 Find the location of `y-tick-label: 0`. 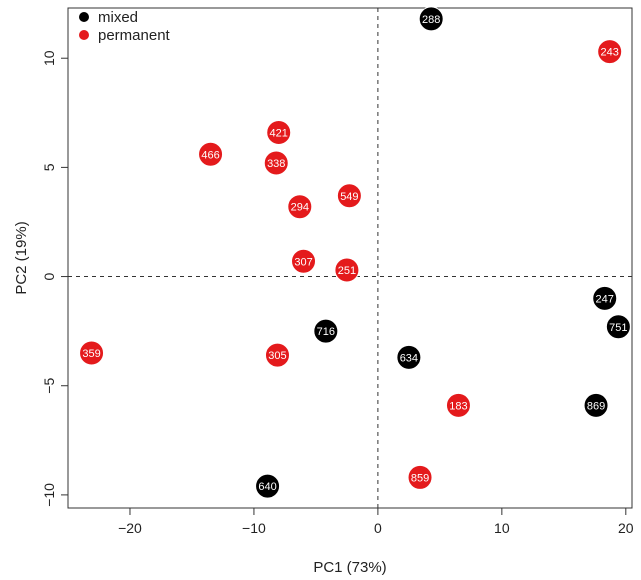

y-tick-label: 0 is located at coordinates (49, 276).